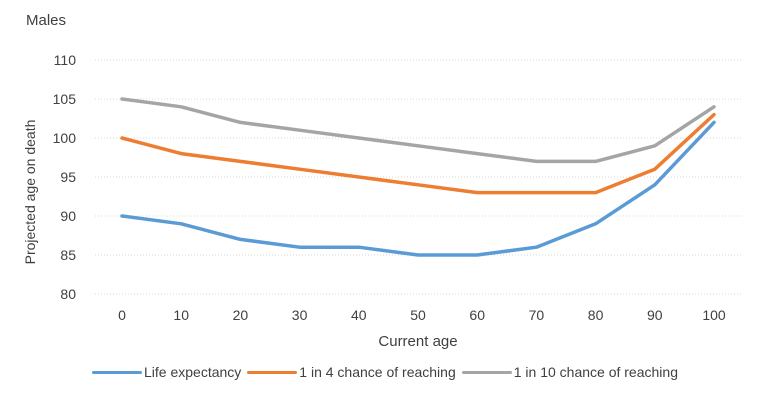 This screenshot has height=400, width=770. I want to click on y-tick-label: 95, so click(68, 177).